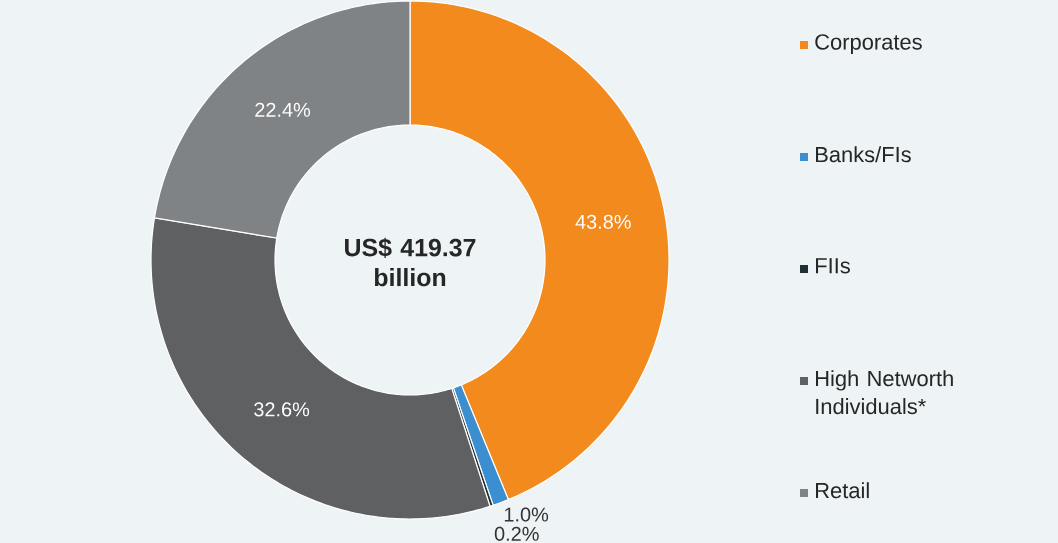  What do you see at coordinates (283, 109) in the screenshot?
I see `data-label: 22.4%` at bounding box center [283, 109].